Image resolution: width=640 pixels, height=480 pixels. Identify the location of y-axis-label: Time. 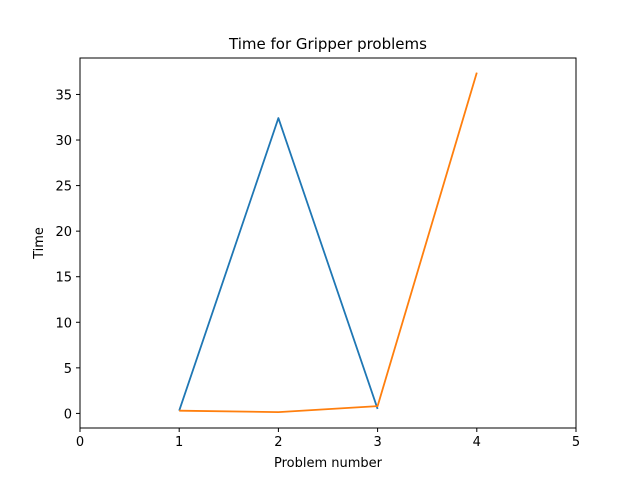
(39, 243).